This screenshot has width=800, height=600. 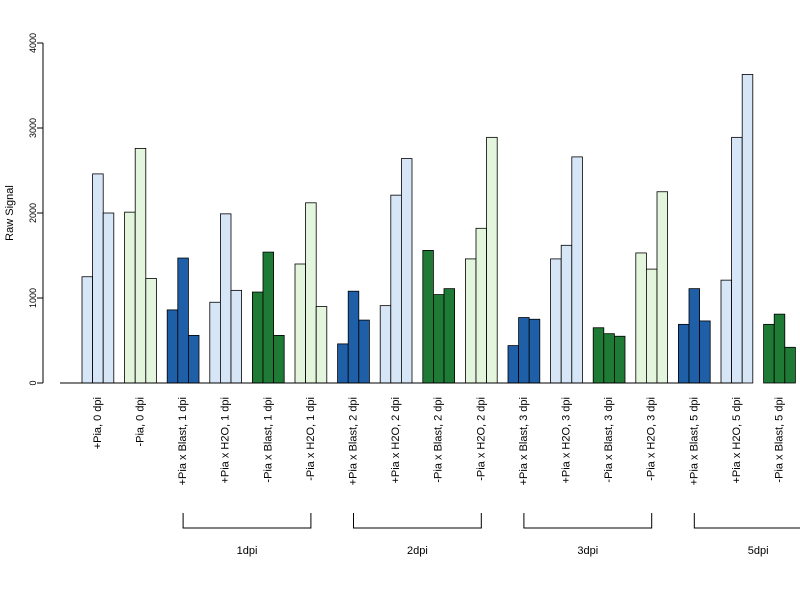 What do you see at coordinates (141, 422) in the screenshot?
I see `category-label: -Pia, 0 dpi` at bounding box center [141, 422].